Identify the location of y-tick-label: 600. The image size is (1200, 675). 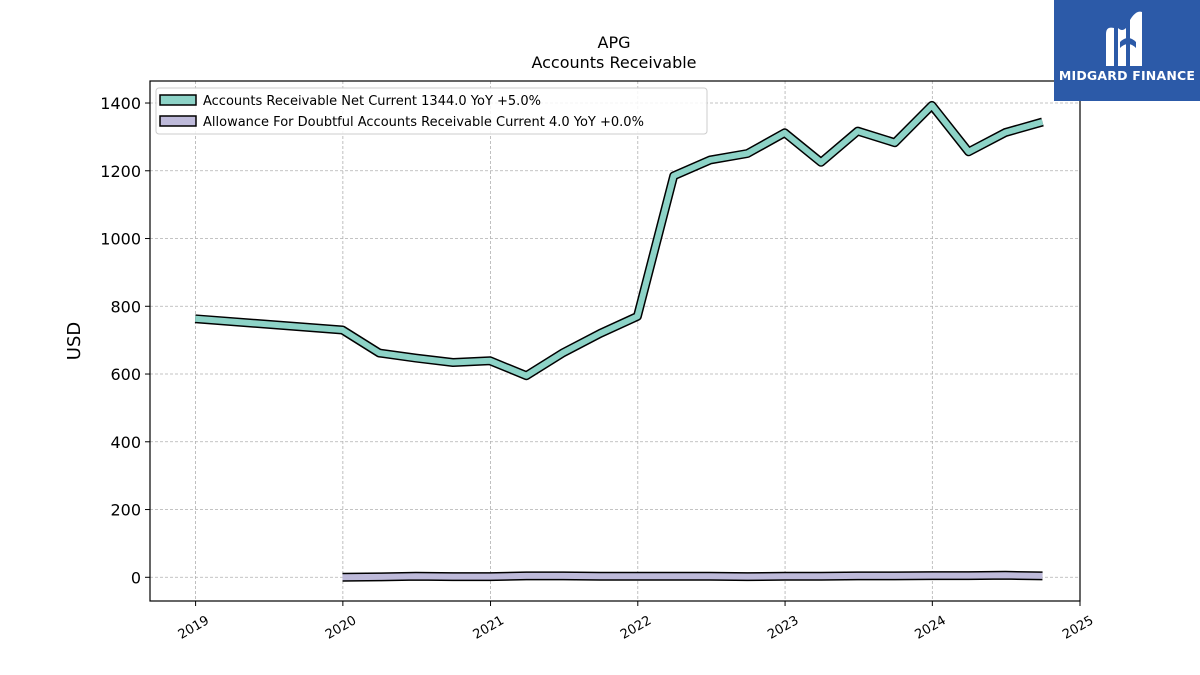
(125, 374).